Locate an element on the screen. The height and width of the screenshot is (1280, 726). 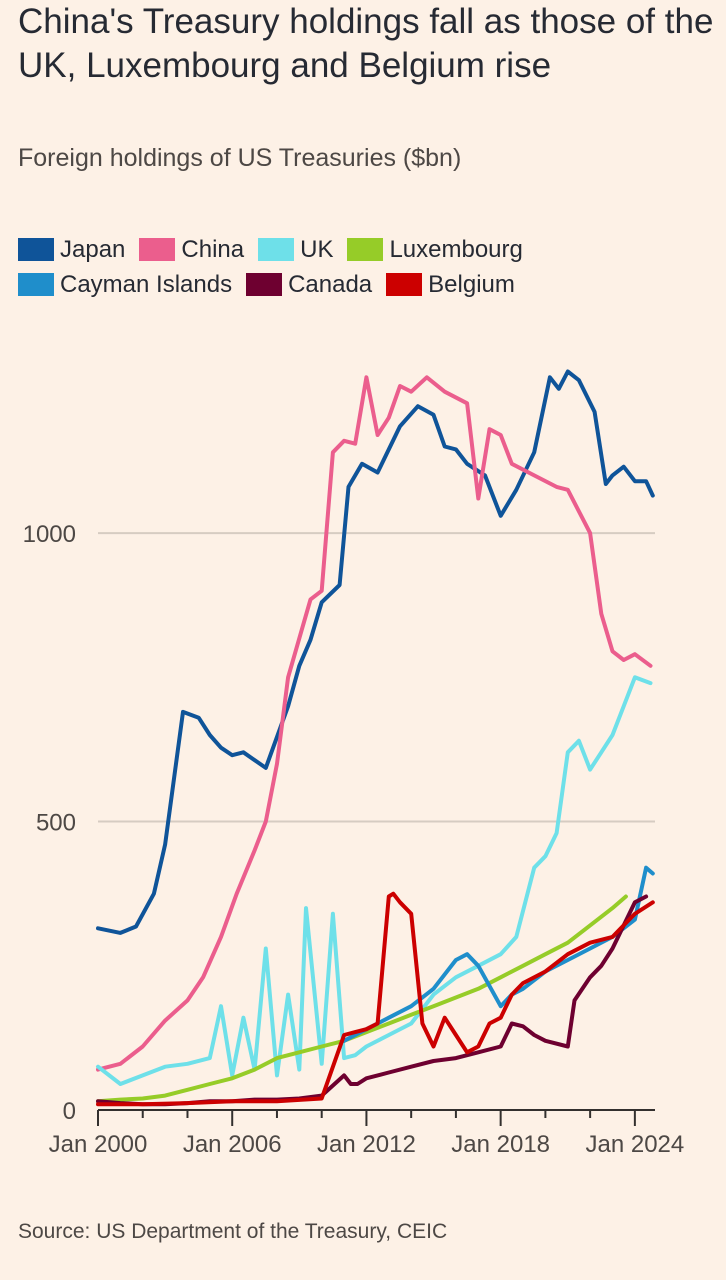
legend-row-1: Japan China UK Luxembourg is located at coordinates (368, 249).